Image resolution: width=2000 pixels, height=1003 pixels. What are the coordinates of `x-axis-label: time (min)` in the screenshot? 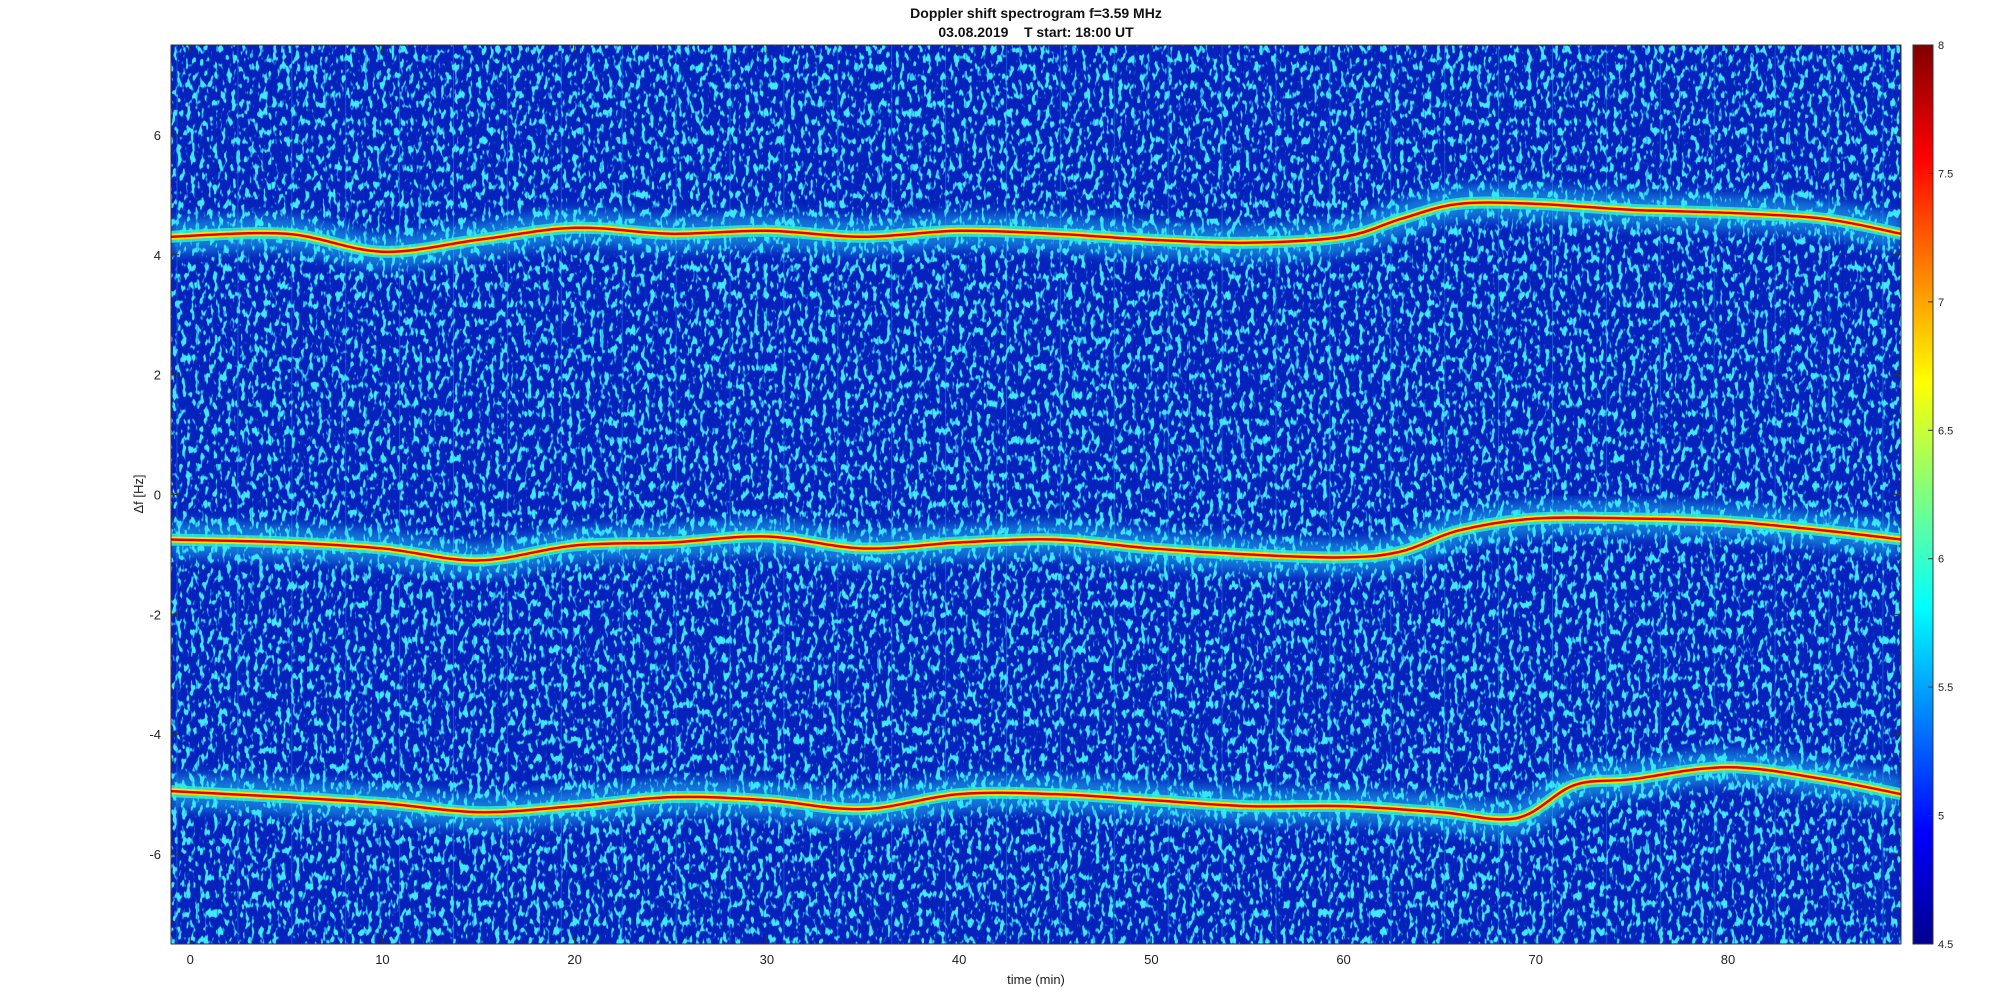 It's located at (1036, 979).